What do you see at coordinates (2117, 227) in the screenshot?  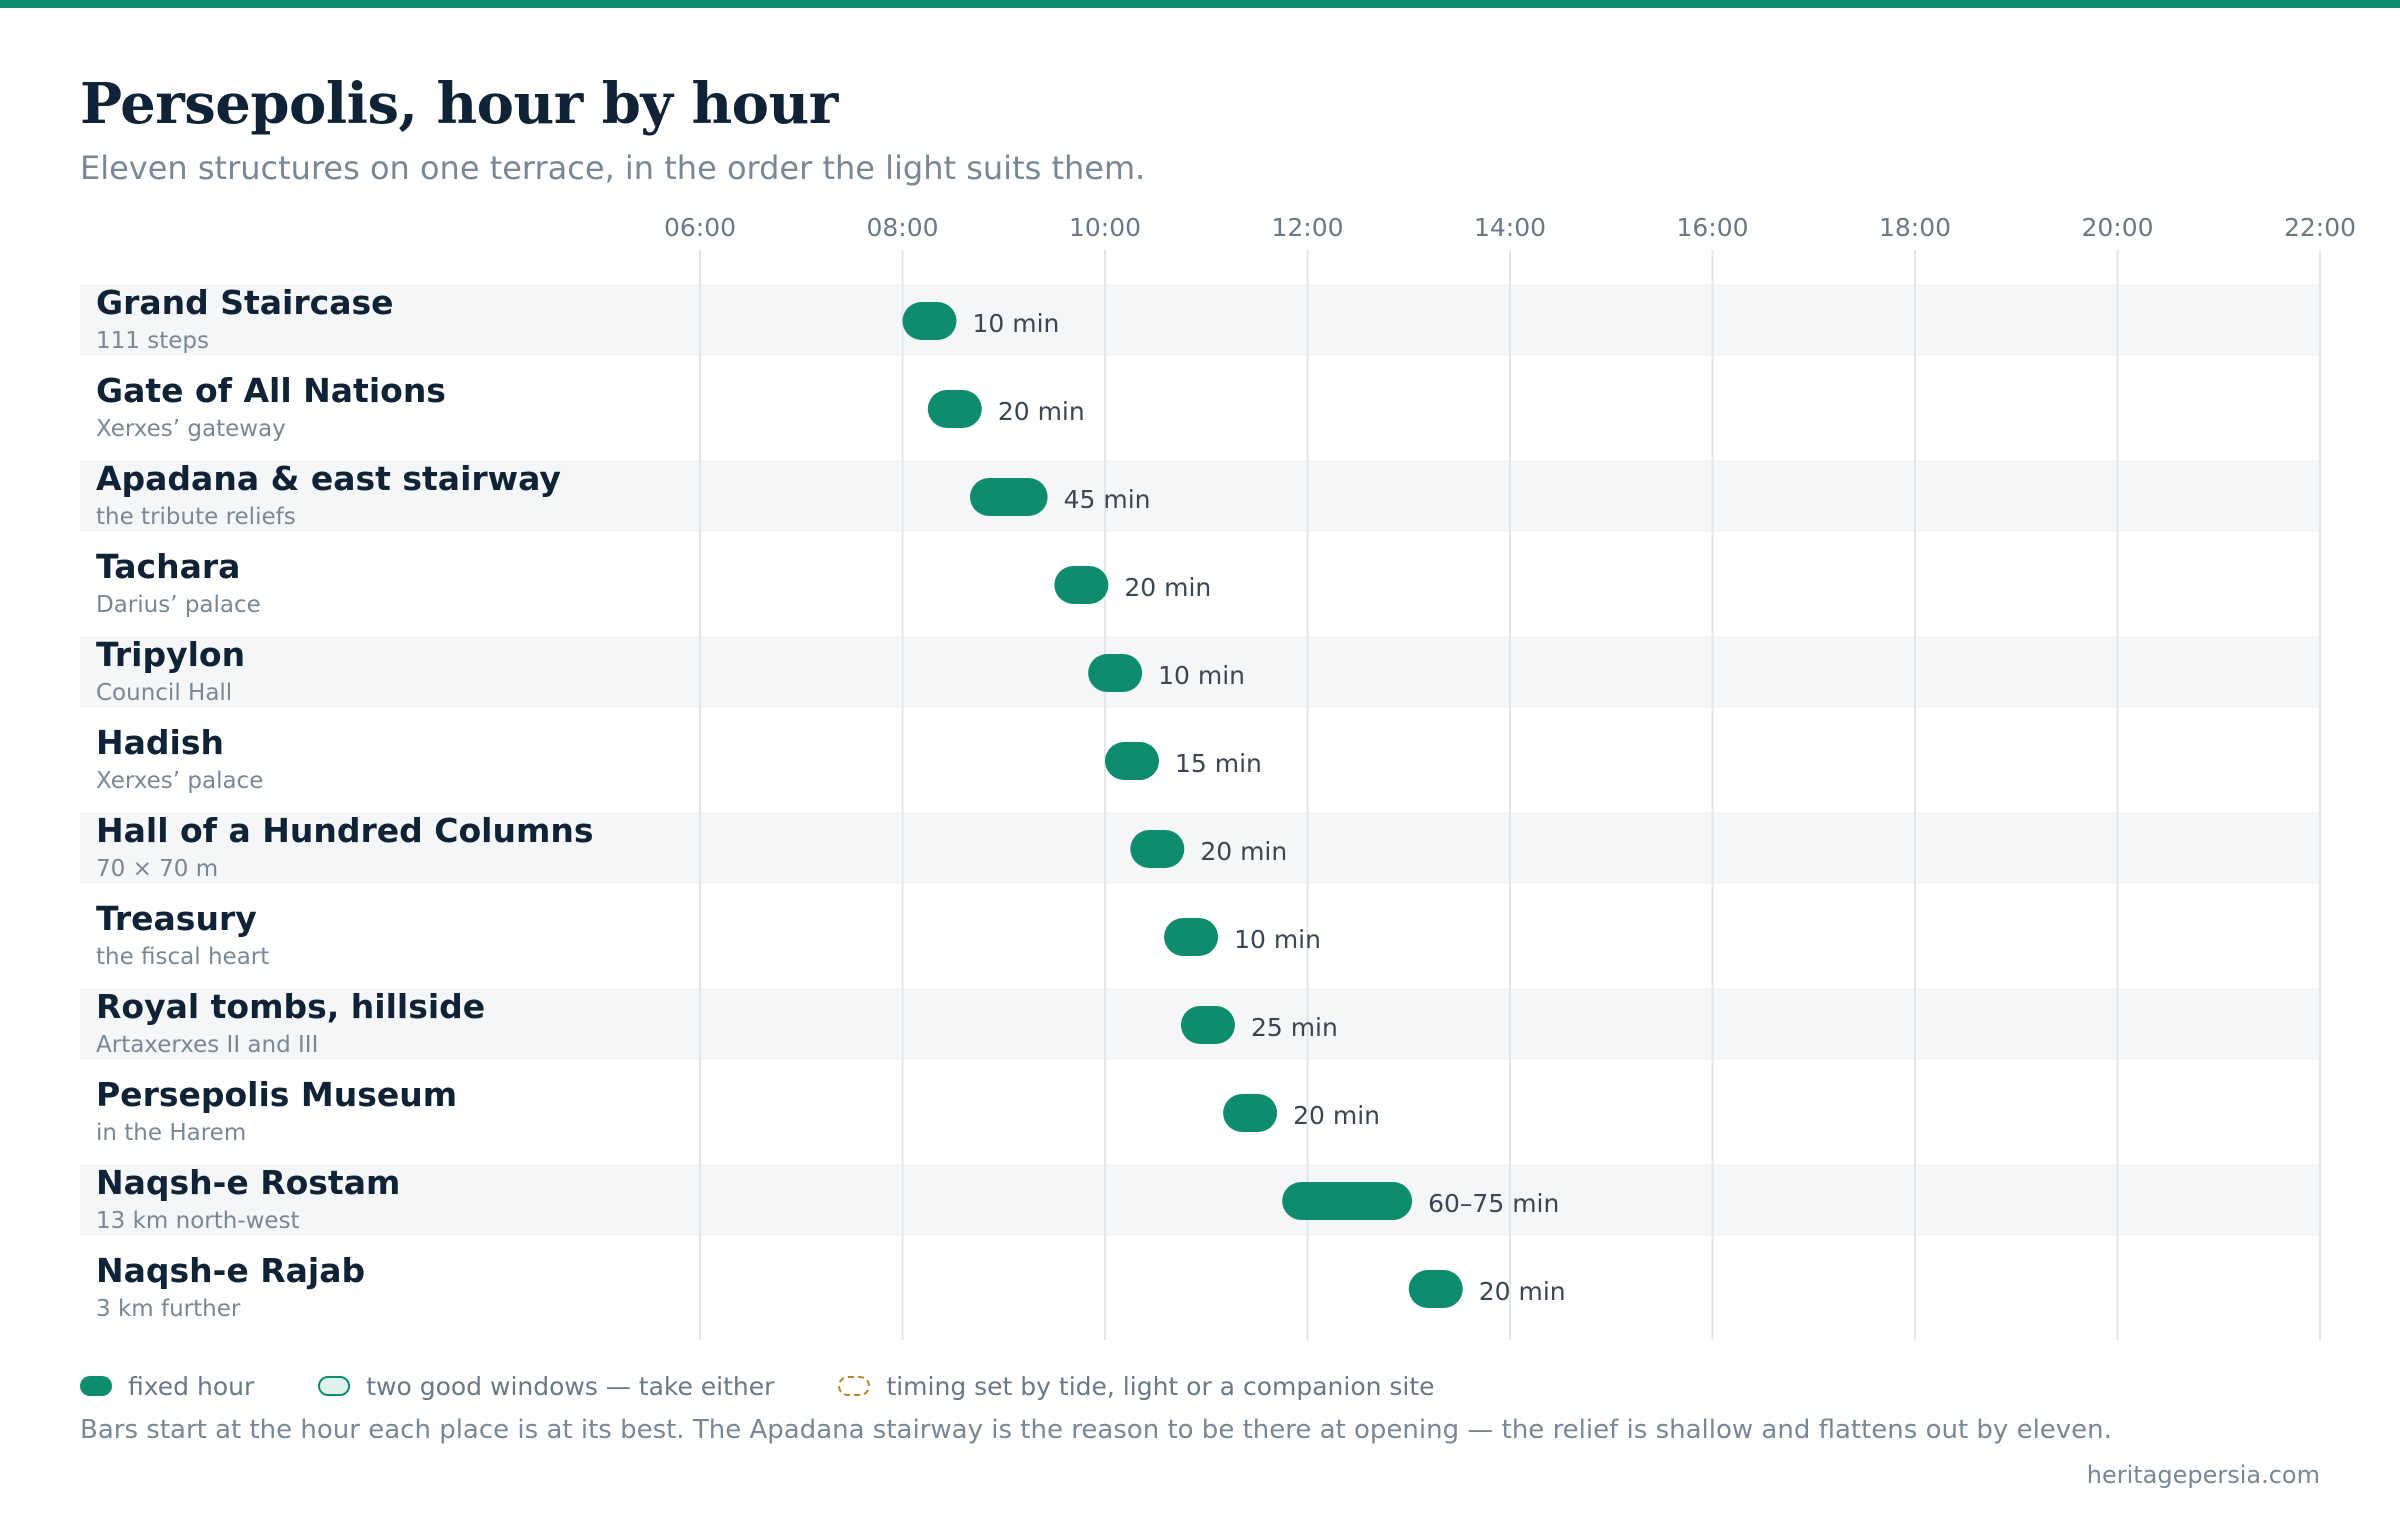 I see `x-tick-label: 20:00` at bounding box center [2117, 227].